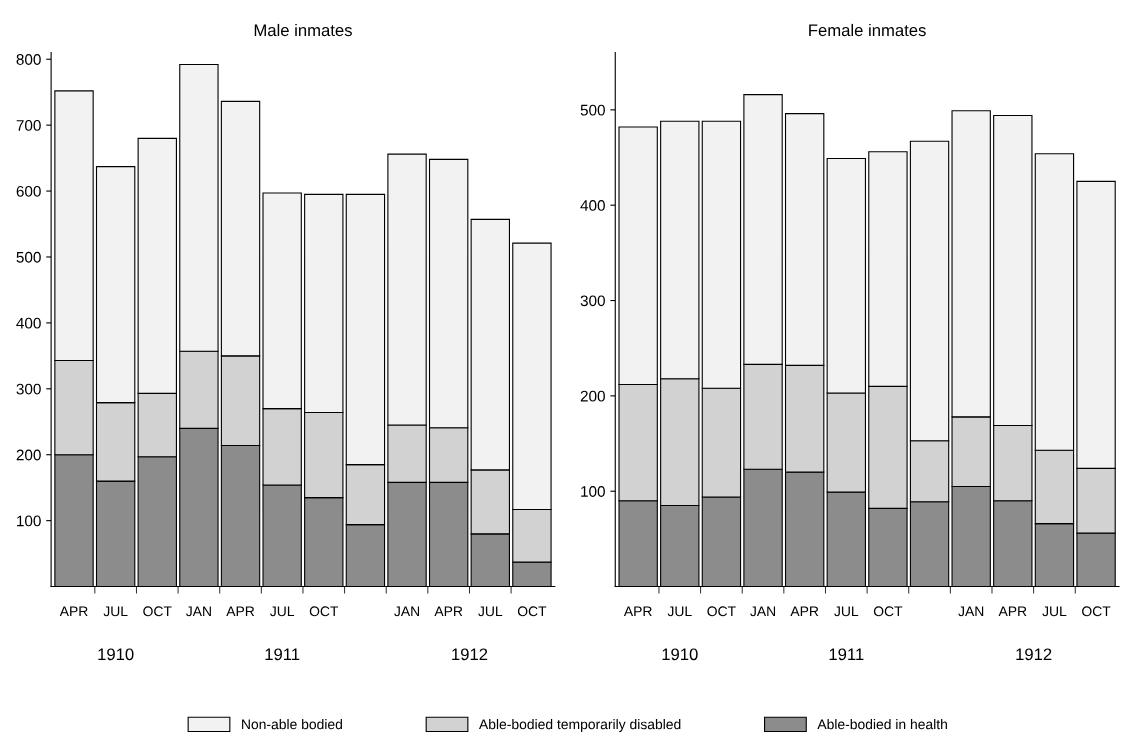 The image size is (1136, 752). Describe the element at coordinates (28, 191) in the screenshot. I see `y-tick-label: 600` at that location.